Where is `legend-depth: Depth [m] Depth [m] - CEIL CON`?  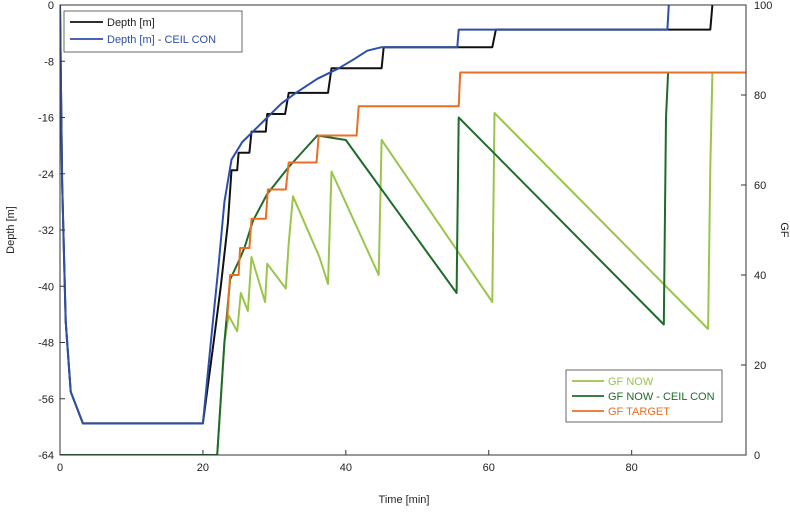 legend-depth: Depth [m] Depth [m] - CEIL CON is located at coordinates (153, 31).